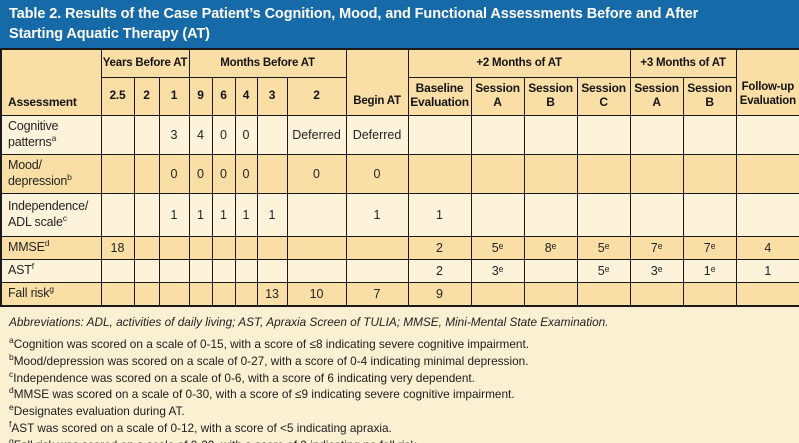 This screenshot has width=799, height=443. What do you see at coordinates (767, 82) in the screenshot?
I see `followup-evaluation-column-header: Follow-up Evaluation` at bounding box center [767, 82].